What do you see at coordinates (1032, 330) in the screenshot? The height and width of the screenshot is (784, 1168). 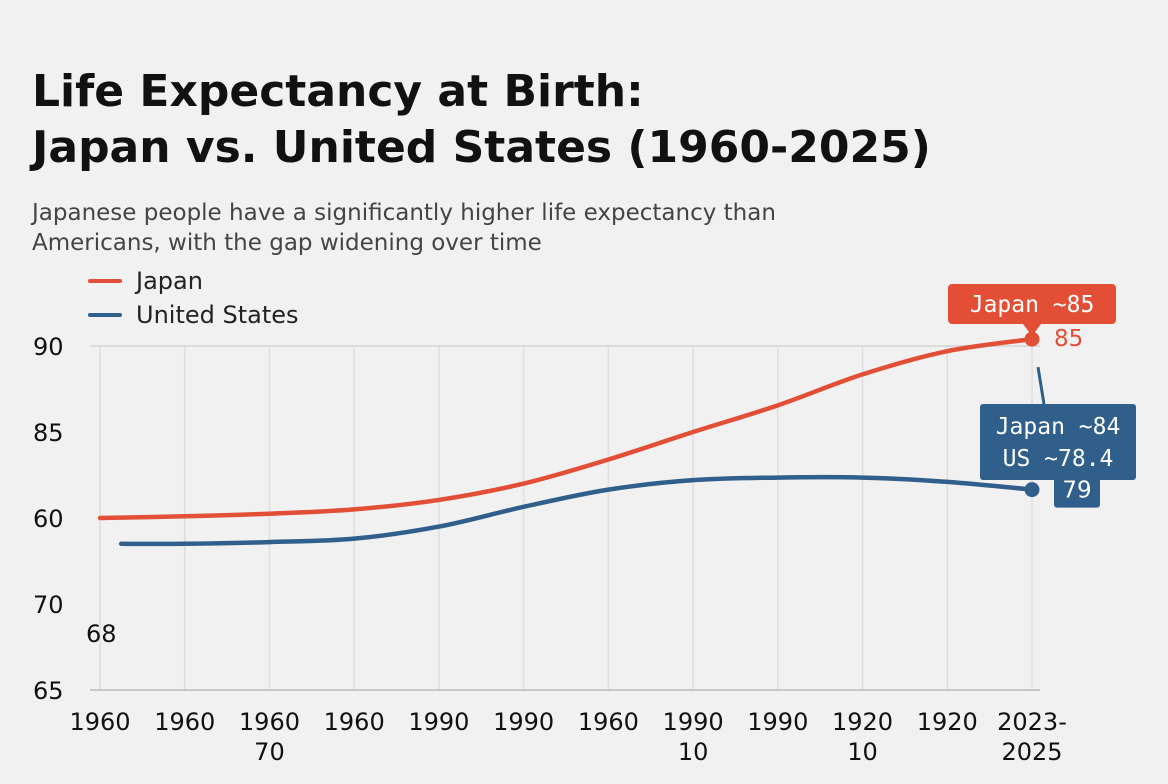 I see `annotation-japan-pointer` at bounding box center [1032, 330].